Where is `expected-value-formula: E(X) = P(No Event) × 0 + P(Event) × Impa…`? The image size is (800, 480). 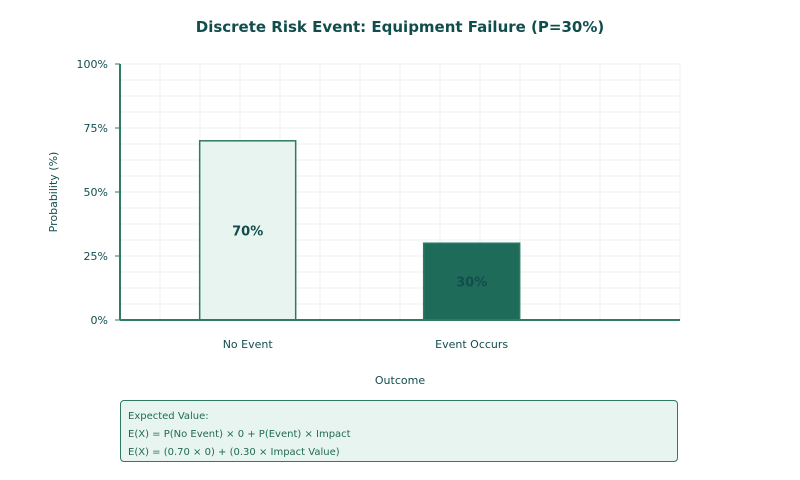
expected-value-formula: E(X) = P(No Event) × 0 + P(Event) × Impa… is located at coordinates (239, 434).